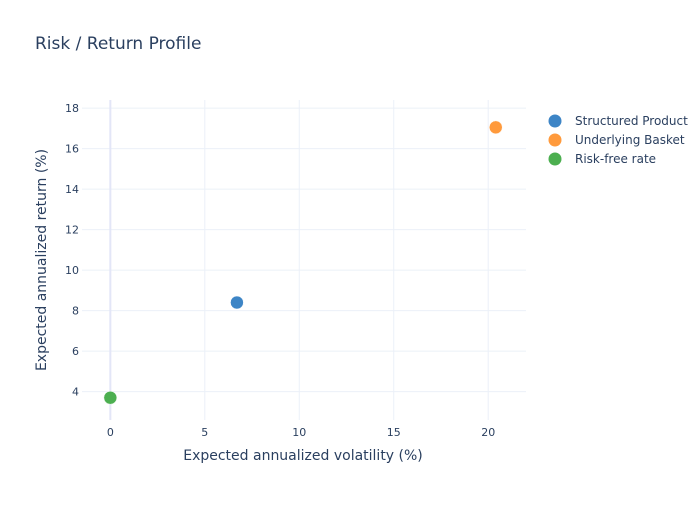  Describe the element at coordinates (72, 250) in the screenshot. I see `y-axis-ticks: 4 6 8 10 12 14 16 18` at that location.